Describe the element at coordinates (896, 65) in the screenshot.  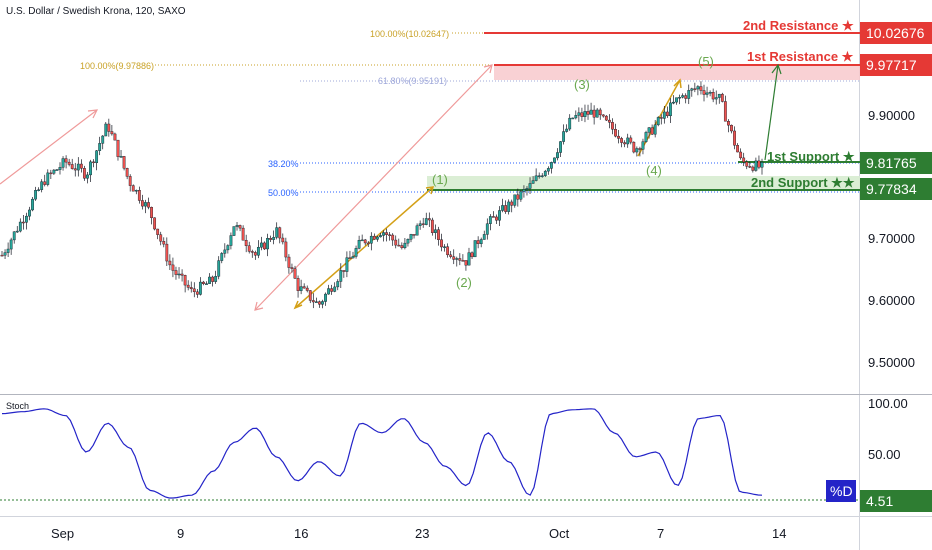
I see `tag-1st-resistance` at that location.